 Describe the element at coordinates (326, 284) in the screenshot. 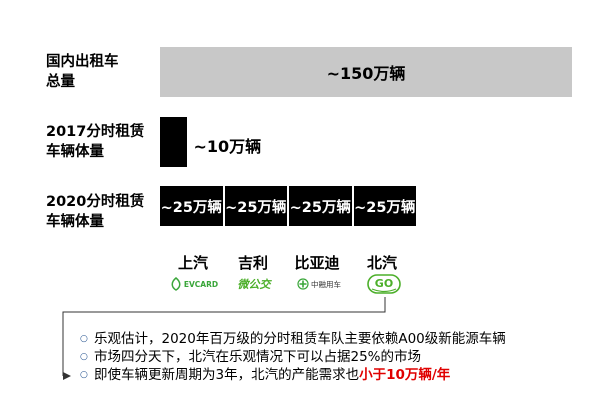

I see `zhongrong-logo-text: 中融用车` at that location.